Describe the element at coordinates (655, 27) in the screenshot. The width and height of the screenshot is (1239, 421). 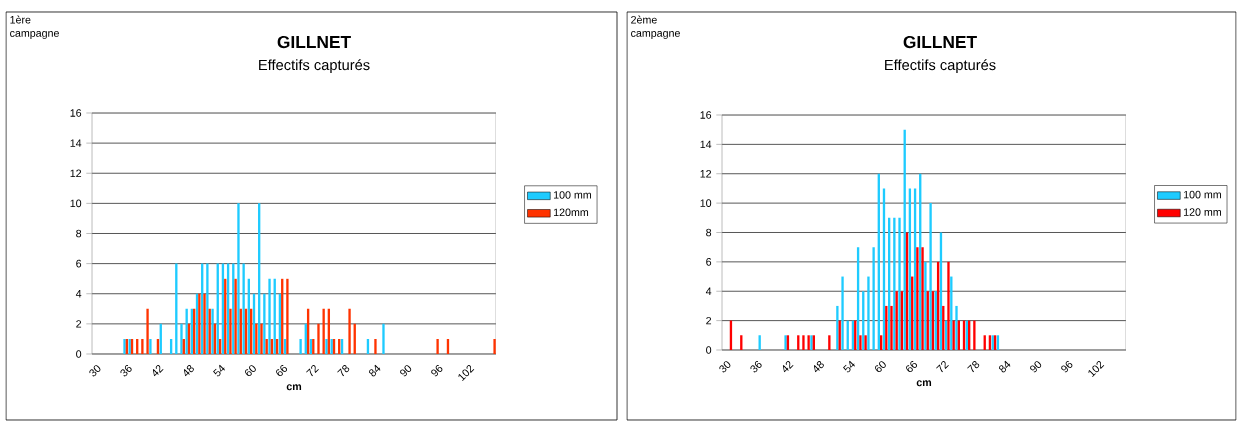
I see `text: 2ème campagne` at that location.